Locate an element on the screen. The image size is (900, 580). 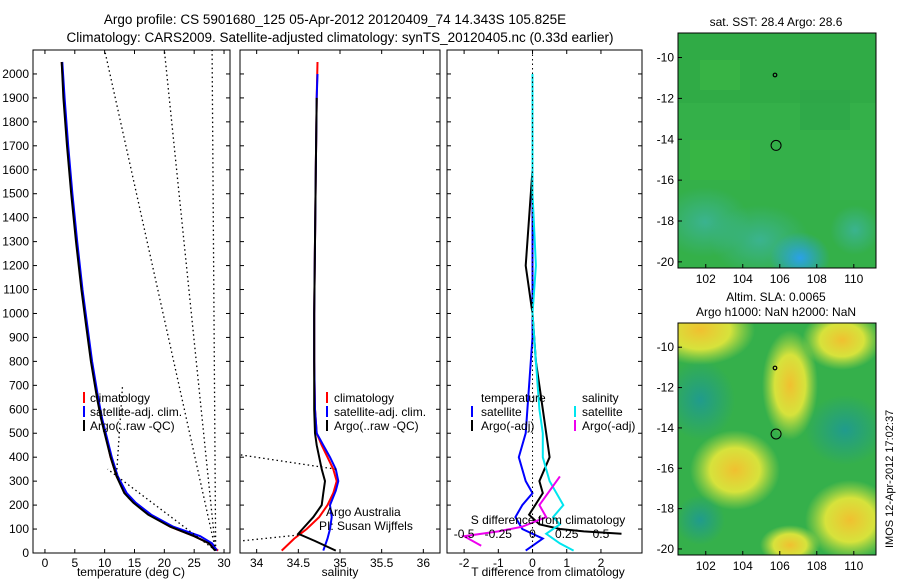
ytick-label: 1000 is located at coordinates (15, 313).